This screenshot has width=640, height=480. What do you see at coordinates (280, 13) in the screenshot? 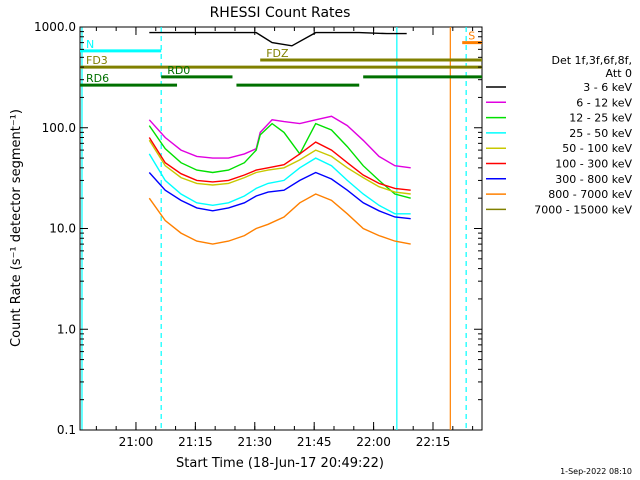
I see `chart-title: RHESSI Count Rates` at bounding box center [280, 13].